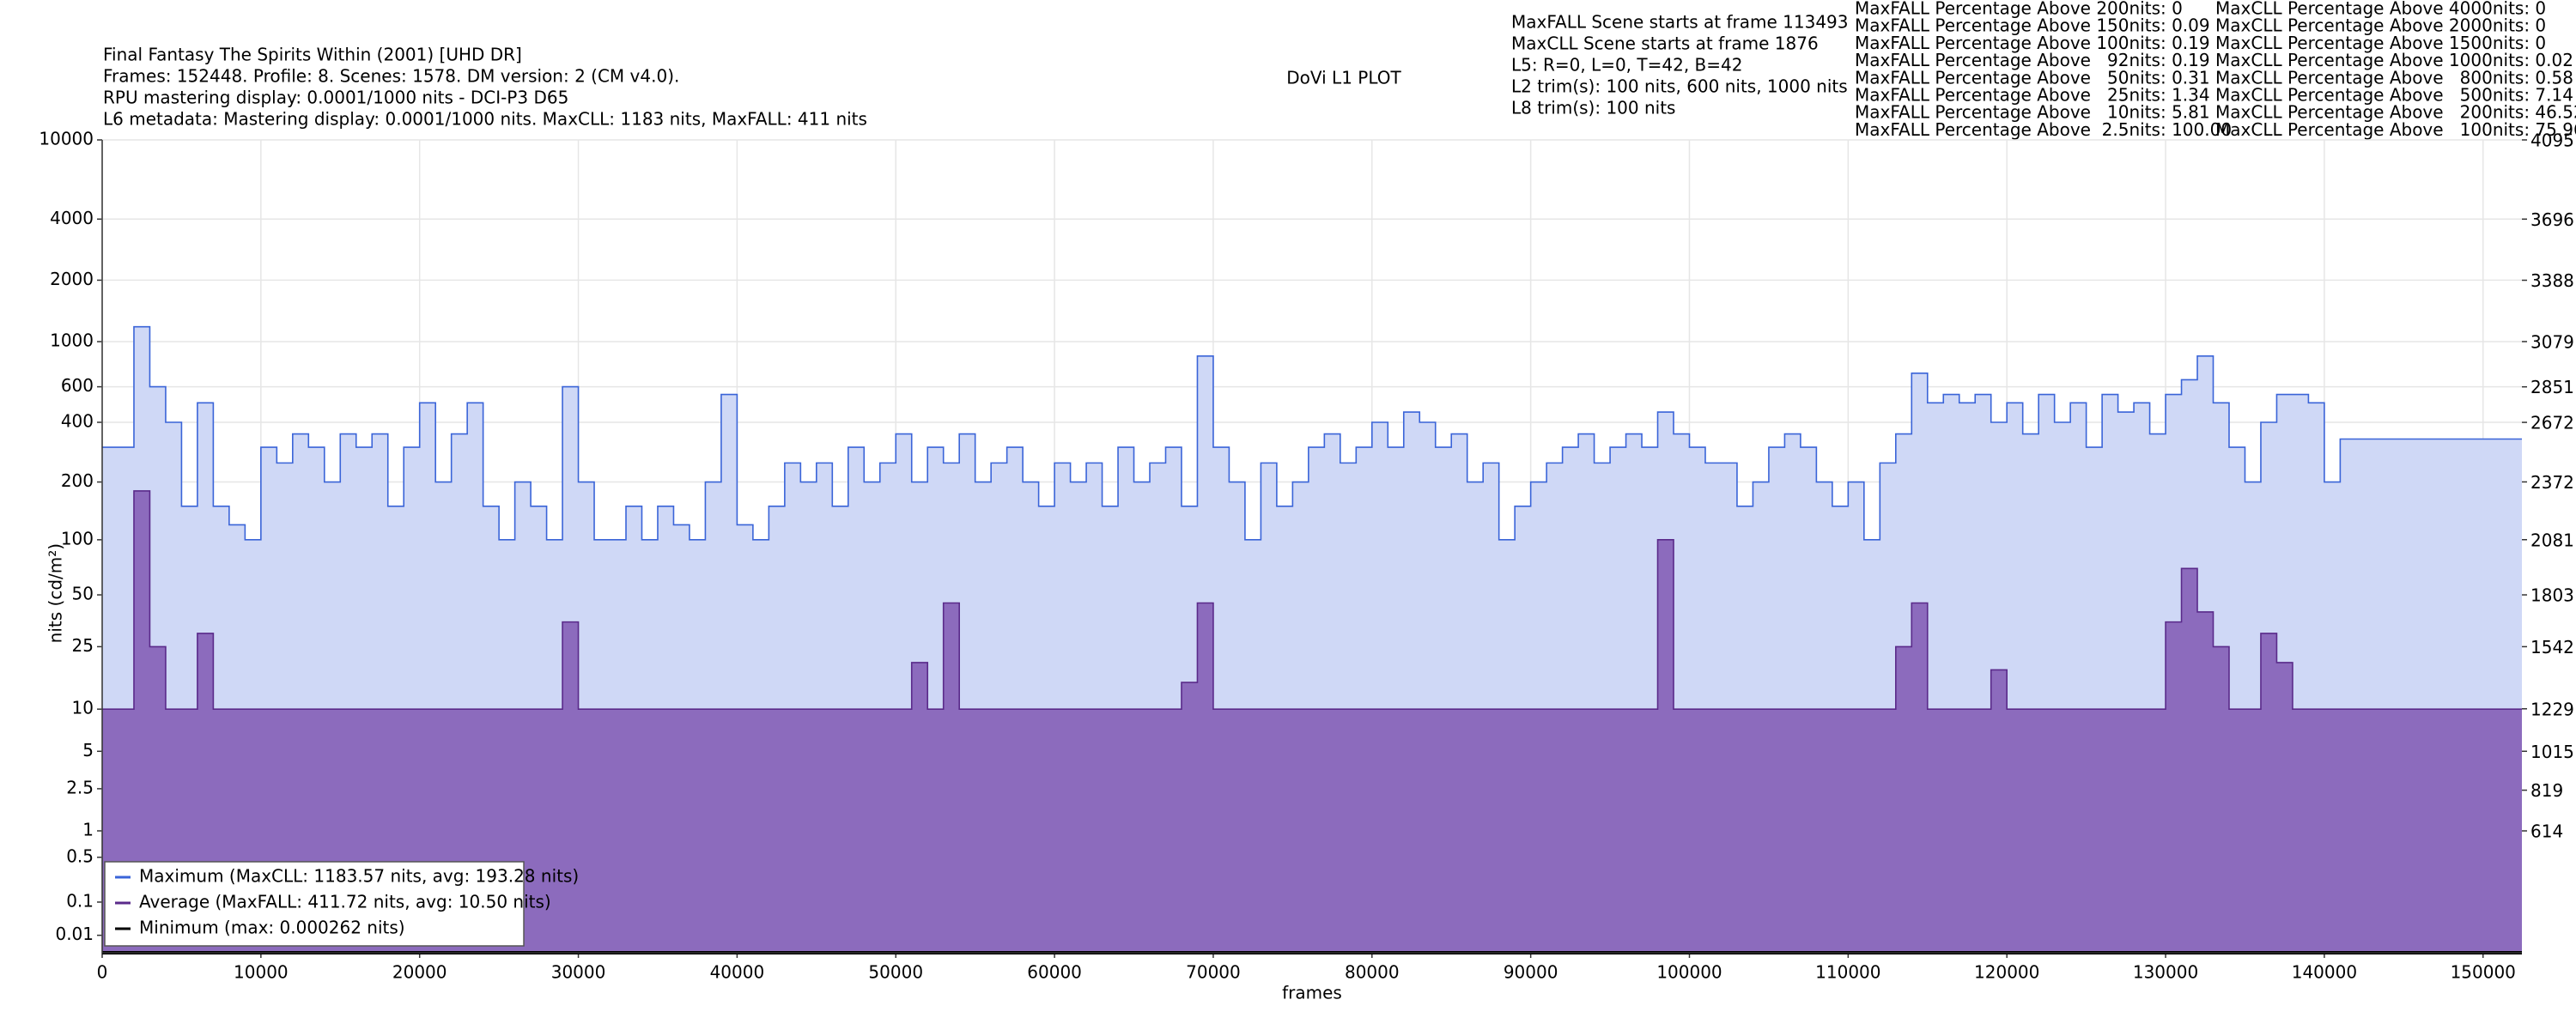 This screenshot has width=2576, height=1030. What do you see at coordinates (1312, 993) in the screenshot?
I see `x-axis-label: frames` at bounding box center [1312, 993].